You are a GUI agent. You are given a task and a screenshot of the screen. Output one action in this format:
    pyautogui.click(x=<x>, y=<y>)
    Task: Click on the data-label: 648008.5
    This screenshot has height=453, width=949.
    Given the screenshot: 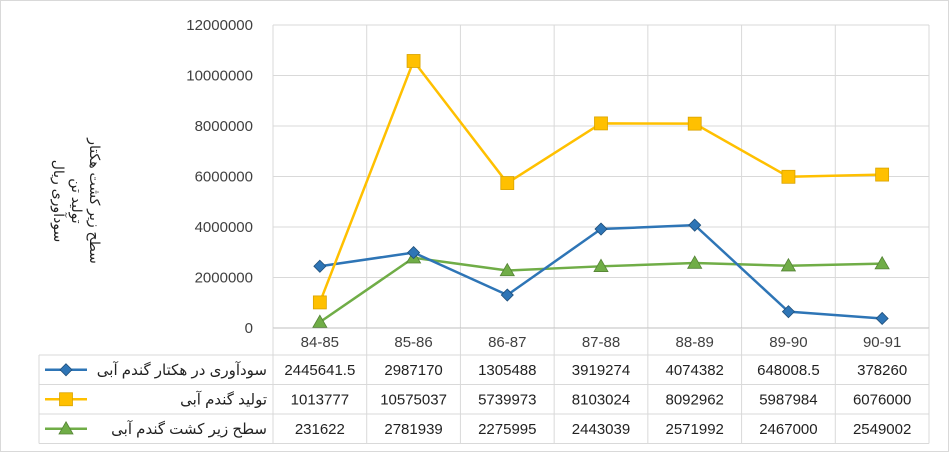 What is the action you would take?
    pyautogui.click(x=788, y=370)
    